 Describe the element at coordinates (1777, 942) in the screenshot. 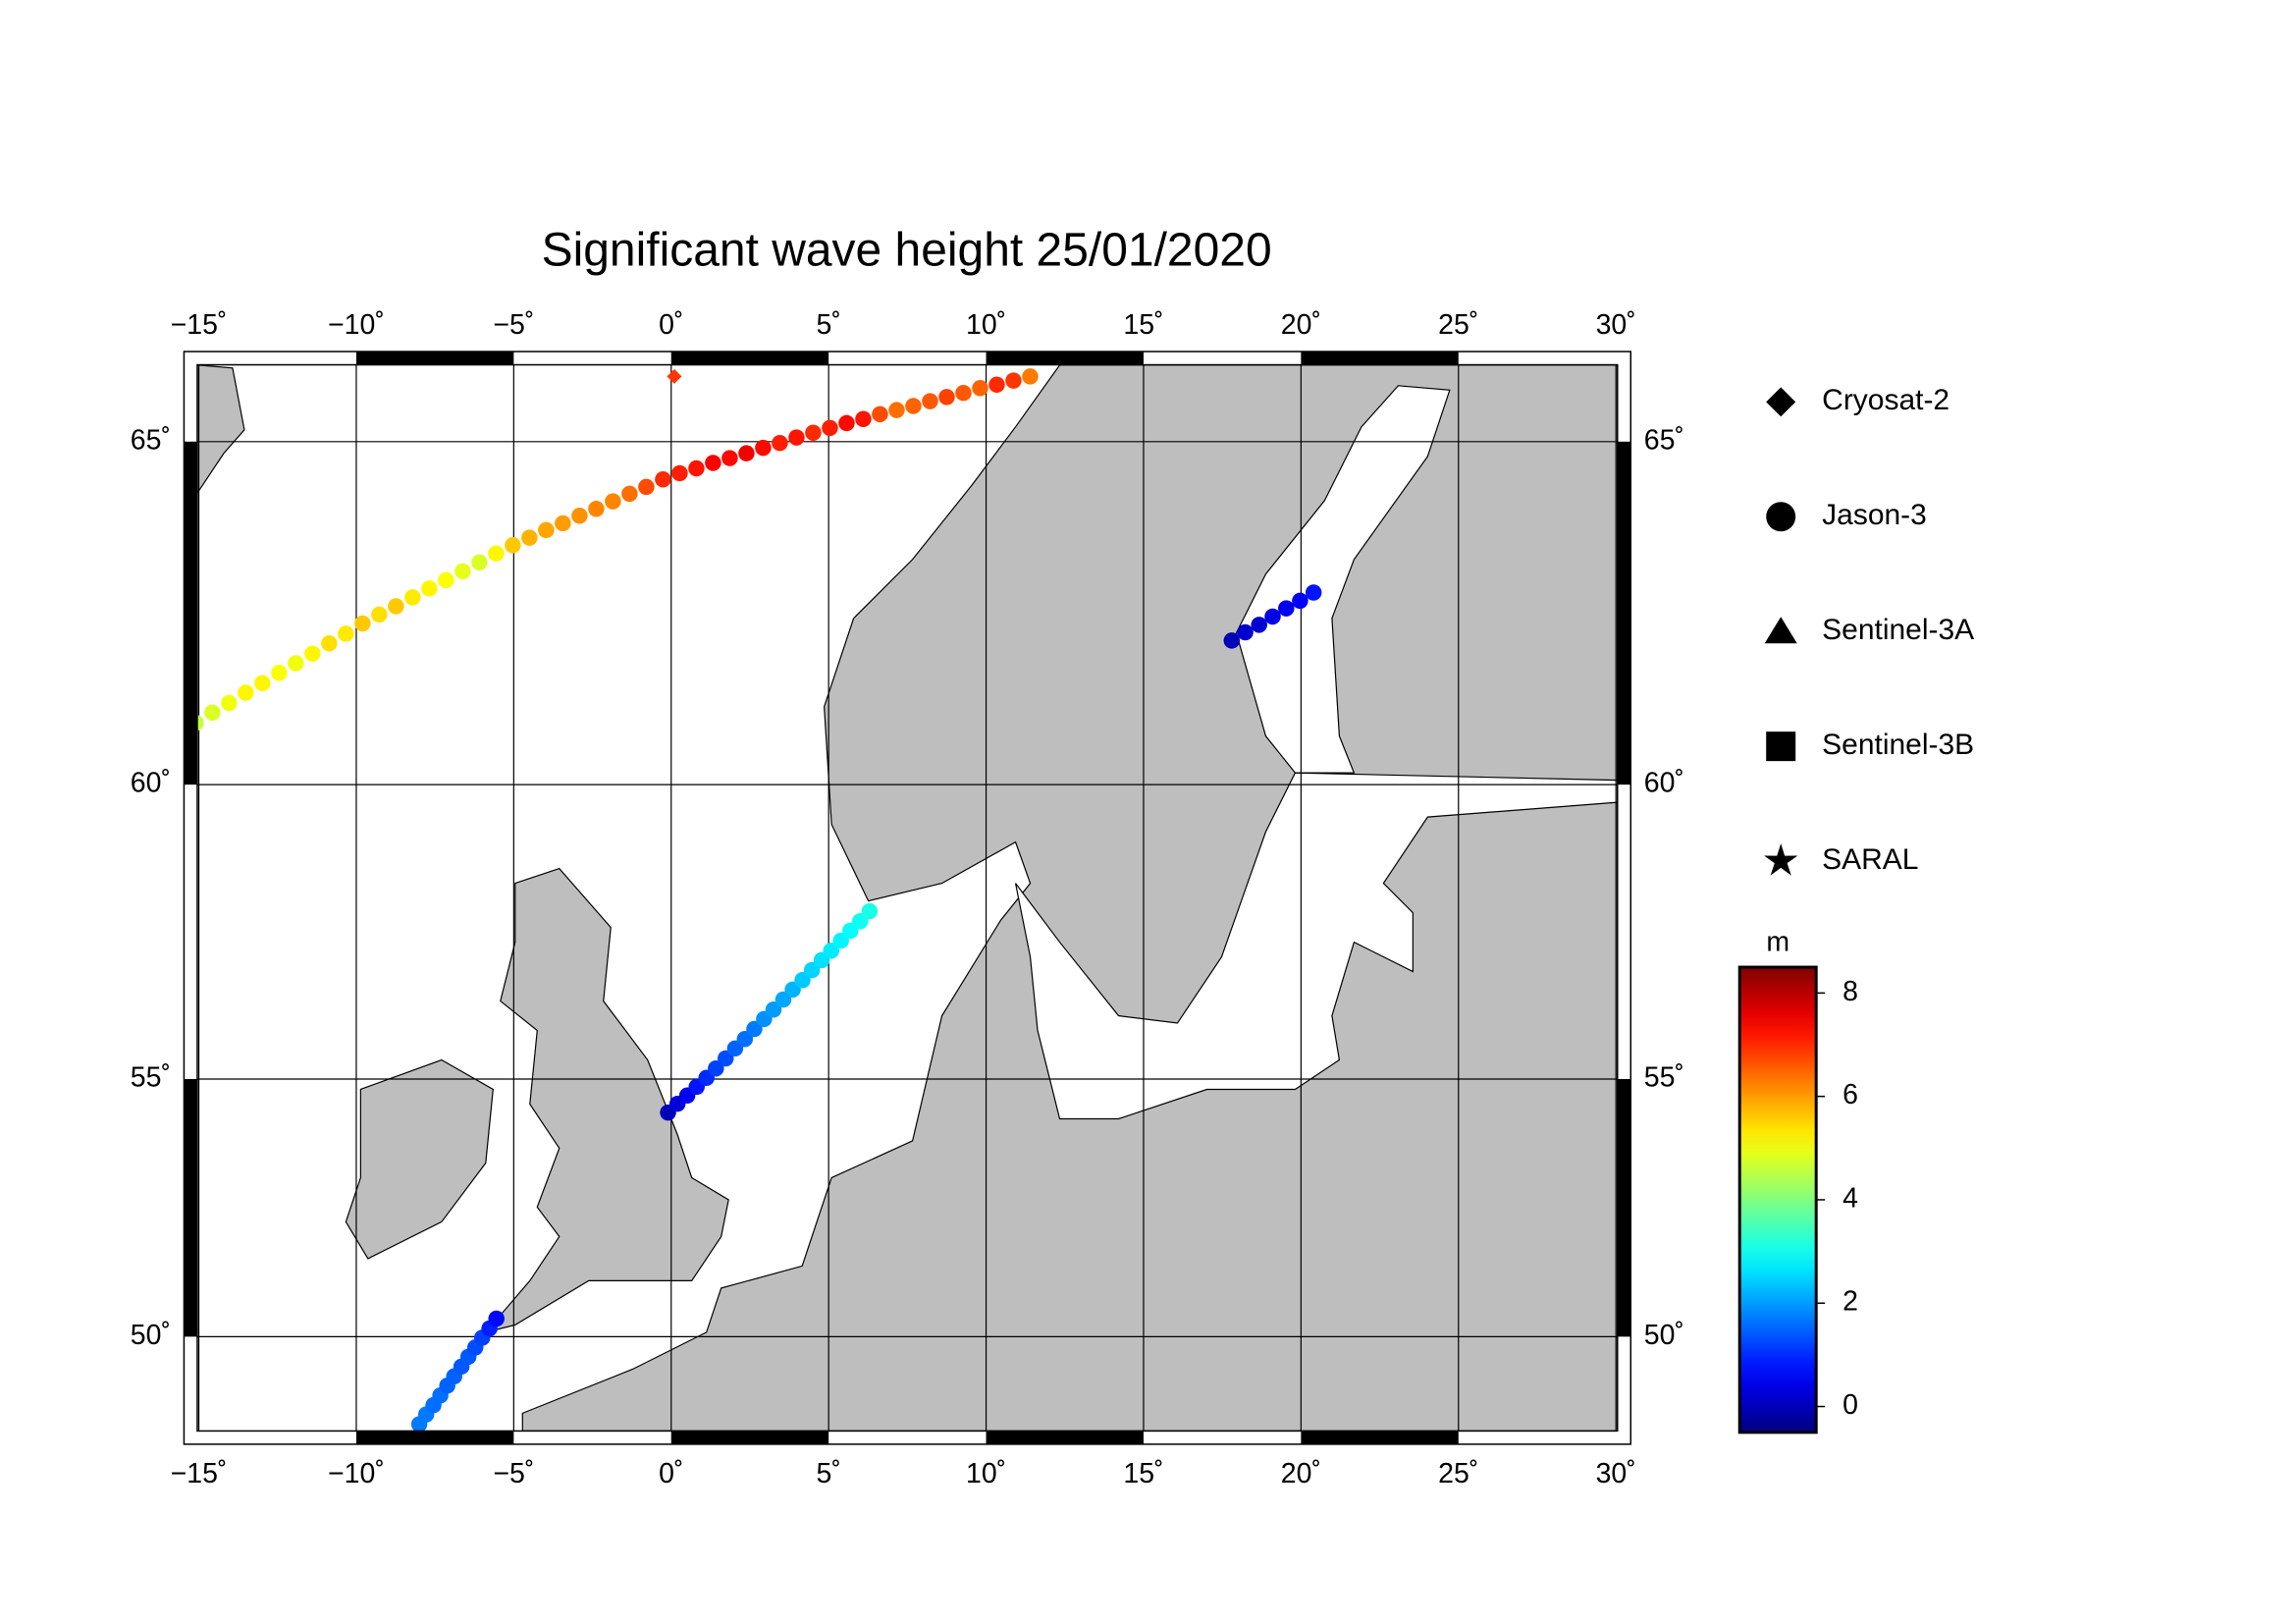

I see `colorbar-label: m` at that location.